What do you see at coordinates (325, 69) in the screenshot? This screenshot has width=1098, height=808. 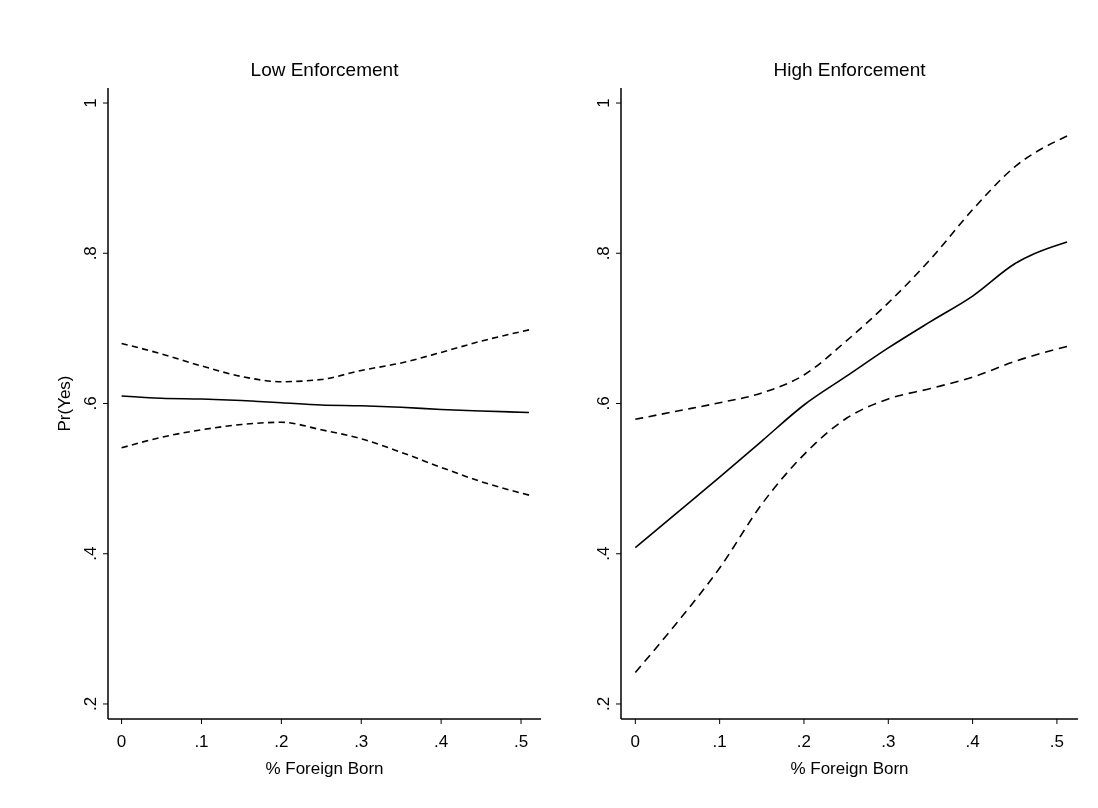 I see `chart-title: Low Enforcement` at bounding box center [325, 69].